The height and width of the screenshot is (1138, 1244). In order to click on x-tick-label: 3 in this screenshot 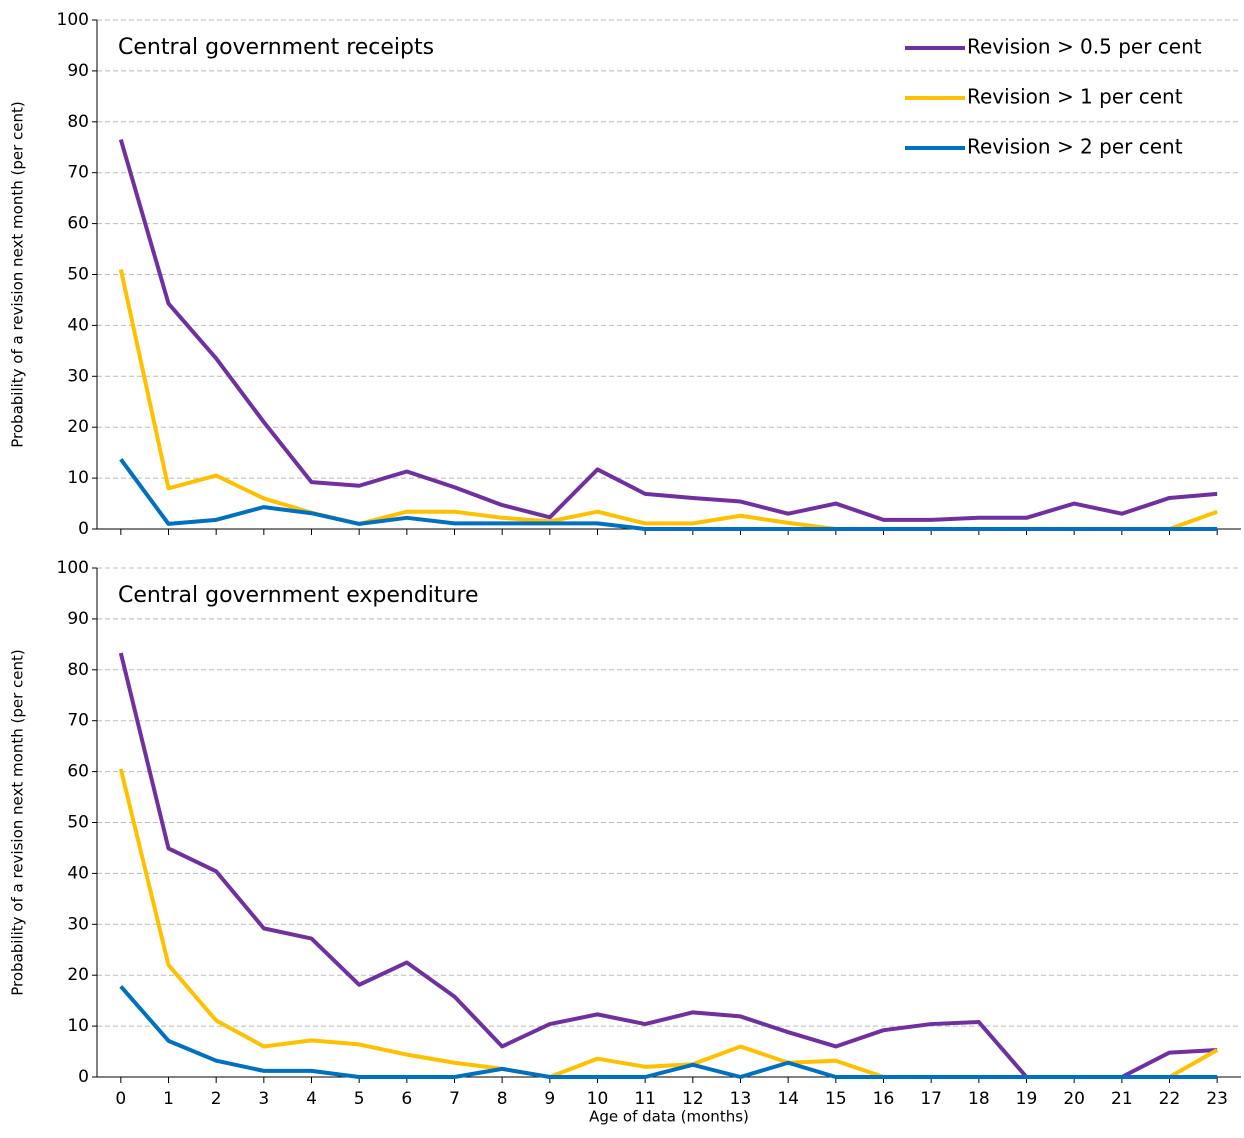, I will do `click(263, 1099)`.